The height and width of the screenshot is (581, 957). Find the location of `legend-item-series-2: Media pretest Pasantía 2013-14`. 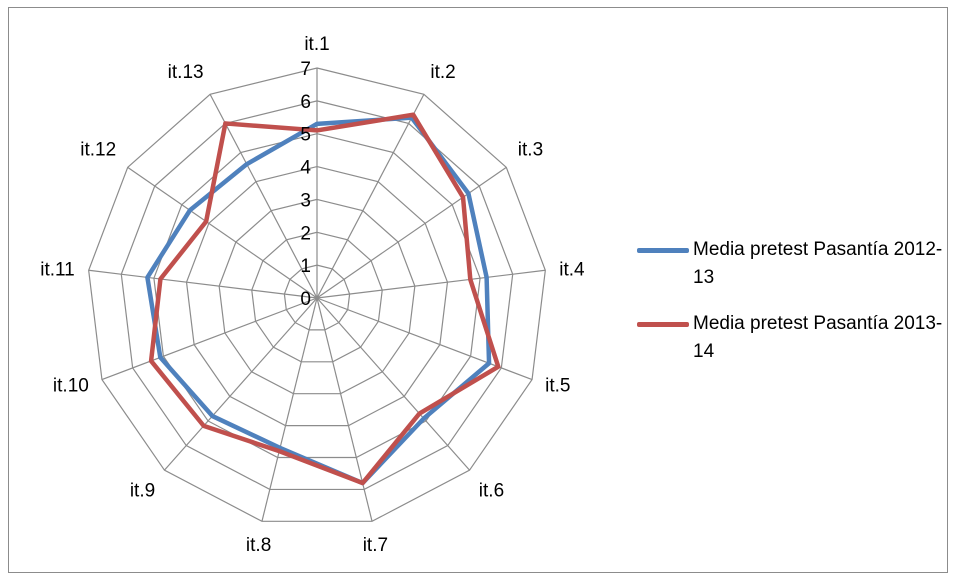

legend-item-series-2: Media pretest Pasantía 2013-14 is located at coordinates (797, 347).